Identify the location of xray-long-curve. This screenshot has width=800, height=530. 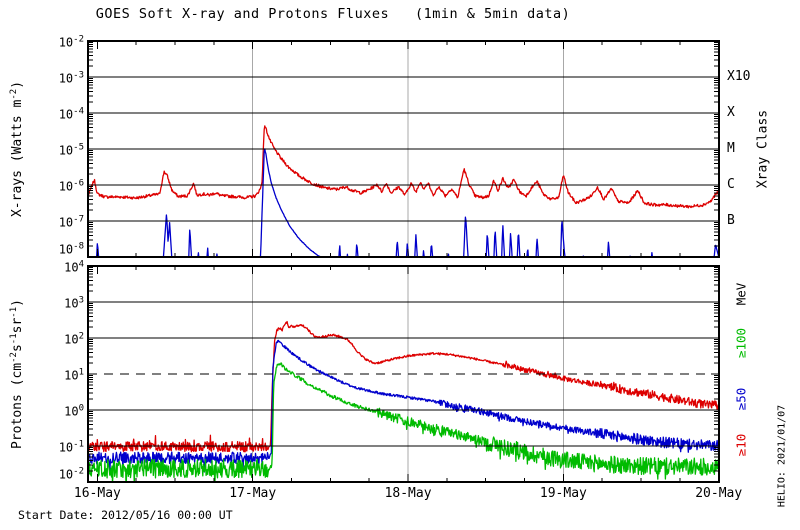
(403, 167).